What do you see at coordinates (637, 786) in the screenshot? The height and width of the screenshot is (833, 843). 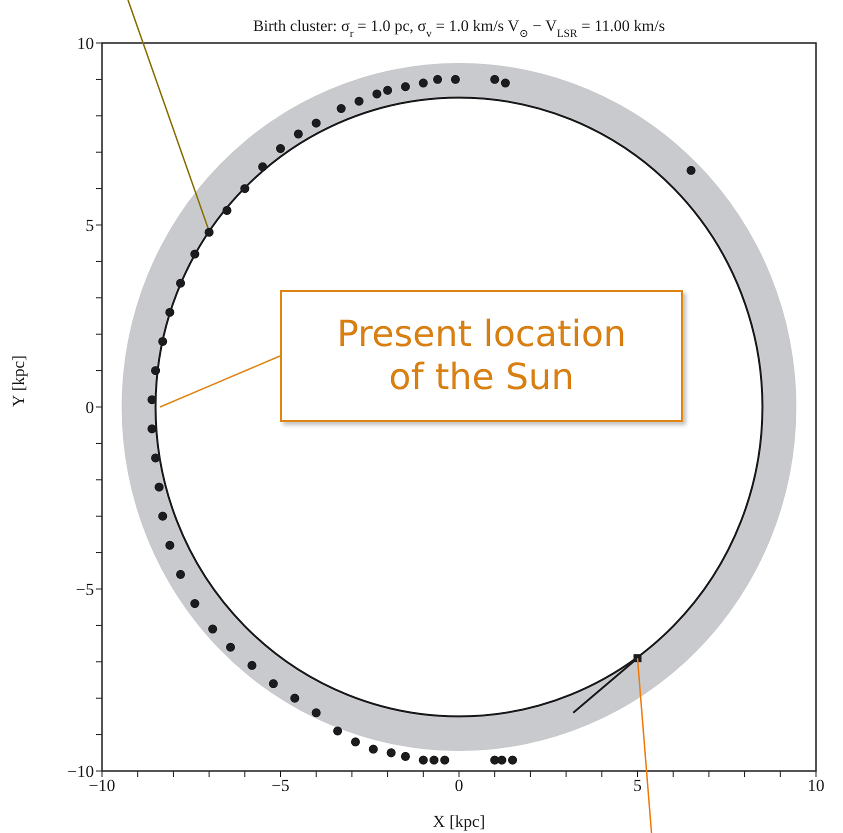 I see `x-tick-label: 5` at bounding box center [637, 786].